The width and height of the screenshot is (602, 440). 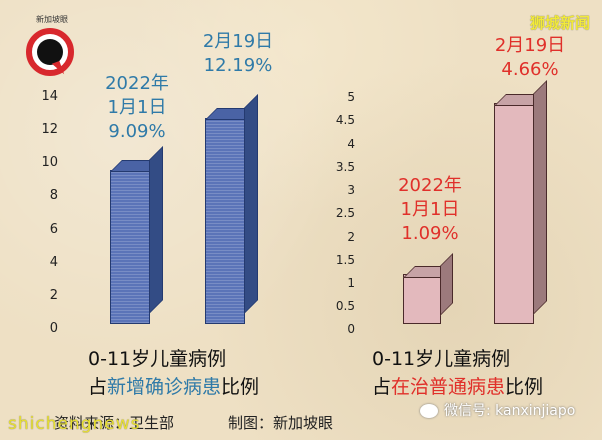 I want to click on y-tick: 8, so click(x=53, y=195).